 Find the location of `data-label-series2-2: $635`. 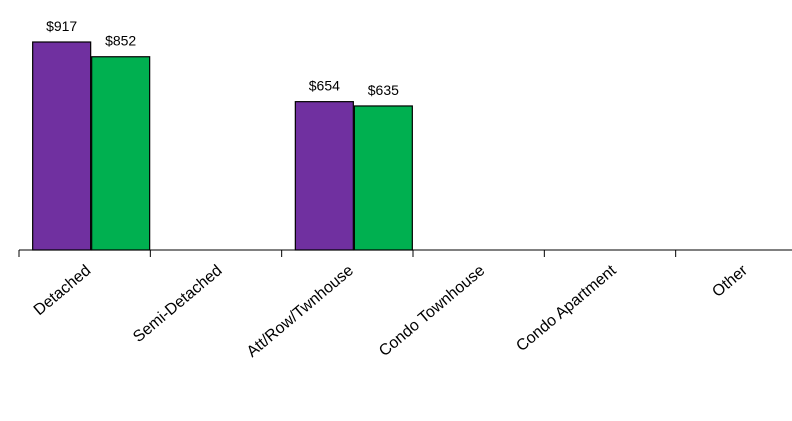

data-label-series2-2: $635 is located at coordinates (383, 90).